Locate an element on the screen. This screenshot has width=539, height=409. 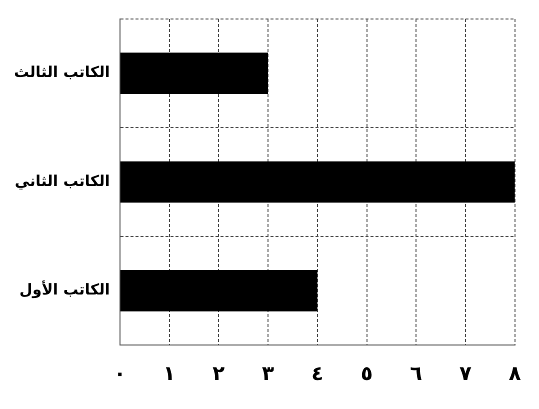
y-tick-label: الكاتب الثالث is located at coordinates (62, 72).